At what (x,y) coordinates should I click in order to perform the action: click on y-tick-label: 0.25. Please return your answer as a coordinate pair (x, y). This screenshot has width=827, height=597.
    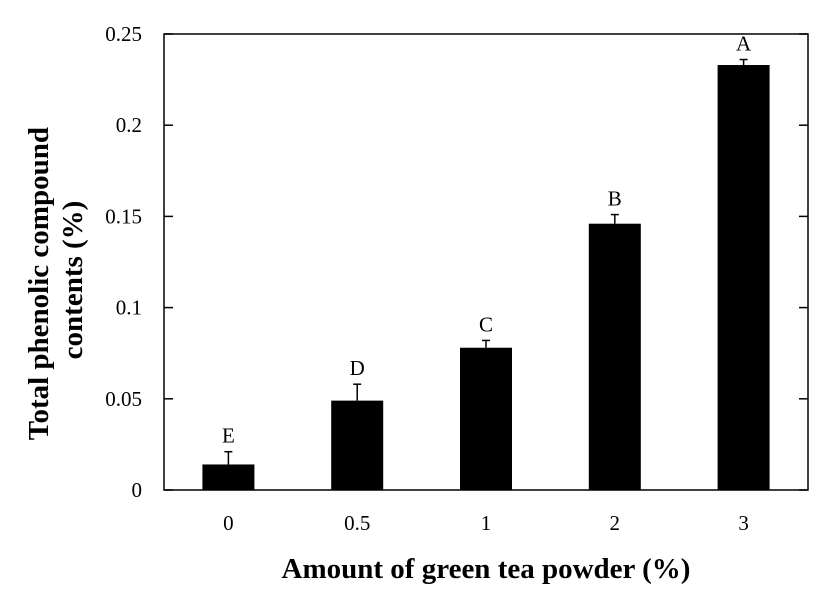
    Looking at the image, I should click on (123, 34).